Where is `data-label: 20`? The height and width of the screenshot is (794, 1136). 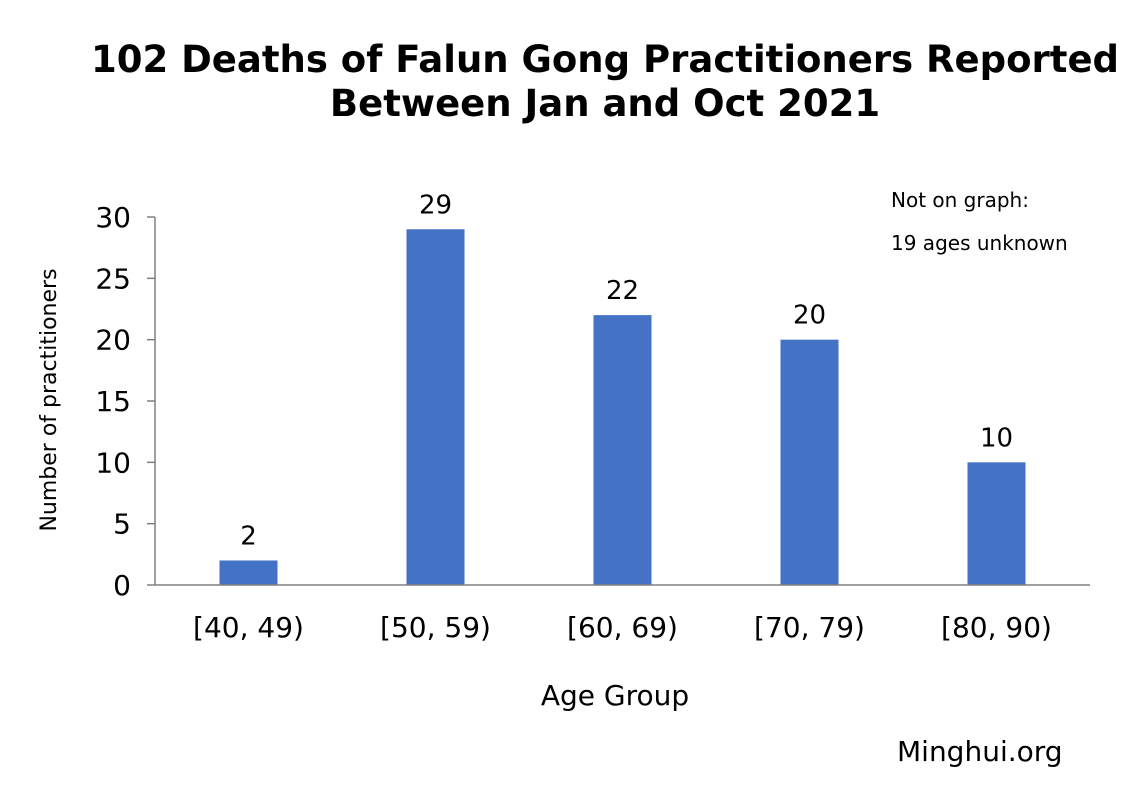
data-label: 20 is located at coordinates (809, 316).